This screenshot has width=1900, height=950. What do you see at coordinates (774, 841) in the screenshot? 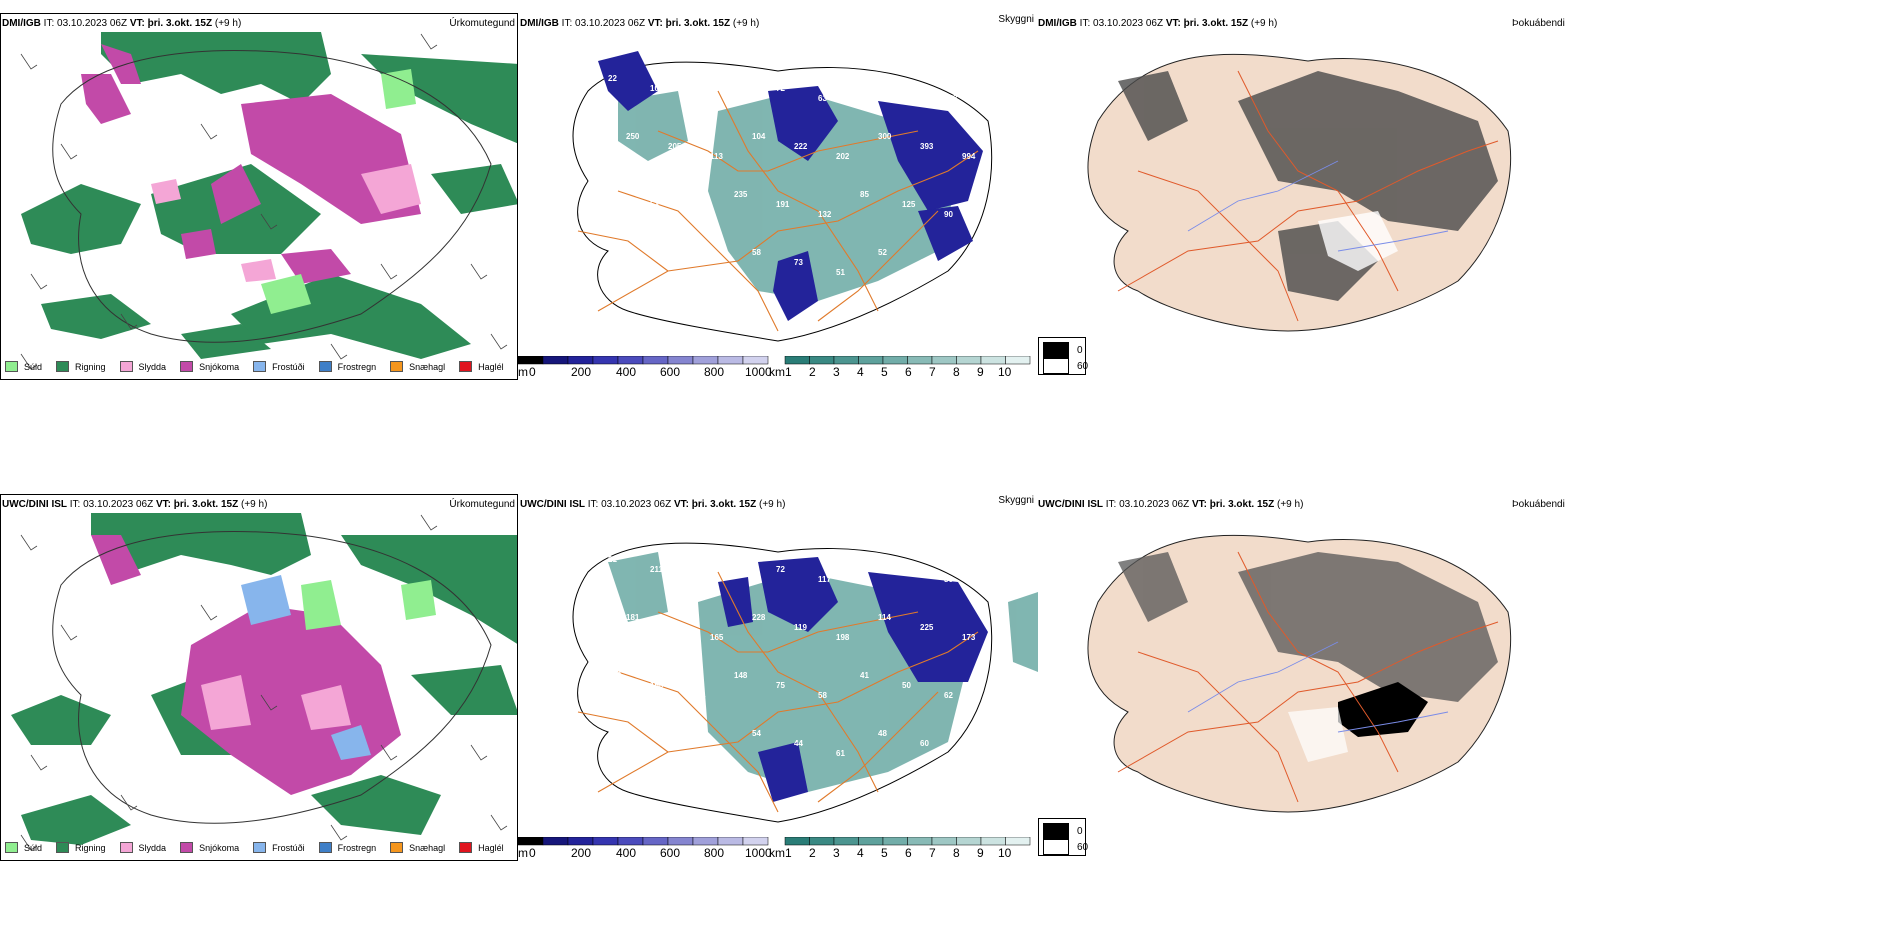
I see `height-vis-scale-bottom` at bounding box center [774, 841].